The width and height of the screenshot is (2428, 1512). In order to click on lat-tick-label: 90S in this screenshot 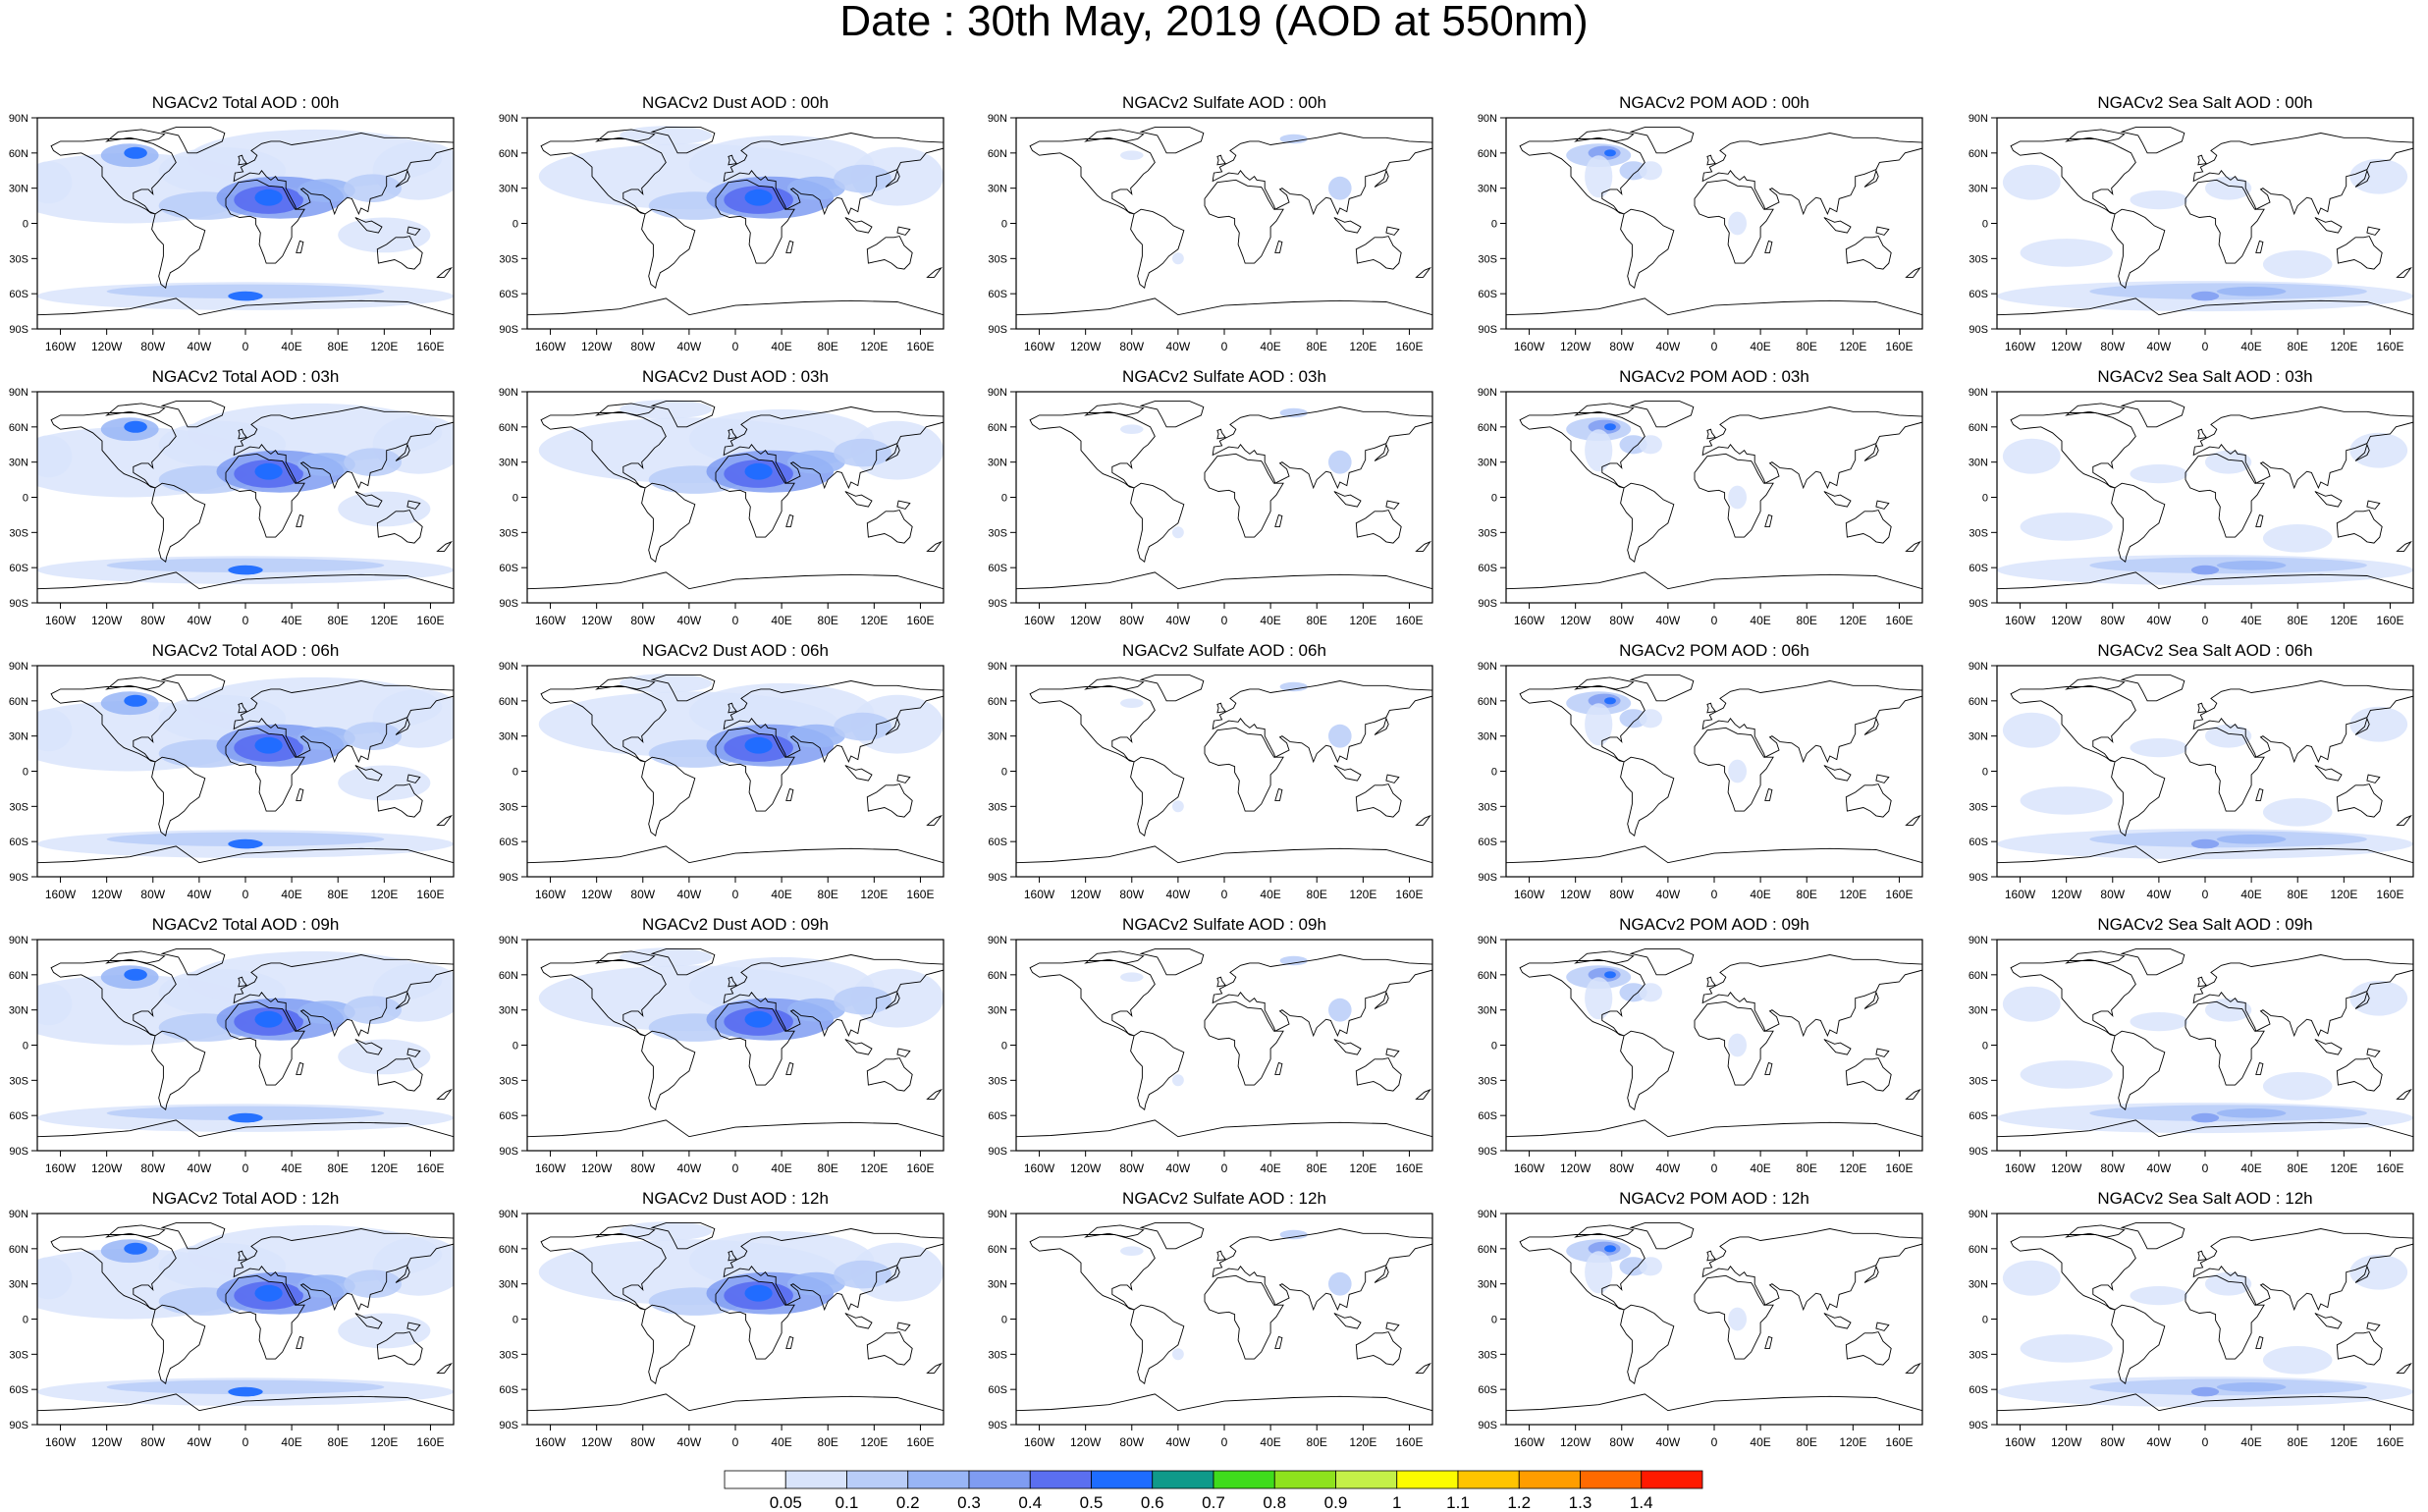, I will do `click(18, 1425)`.